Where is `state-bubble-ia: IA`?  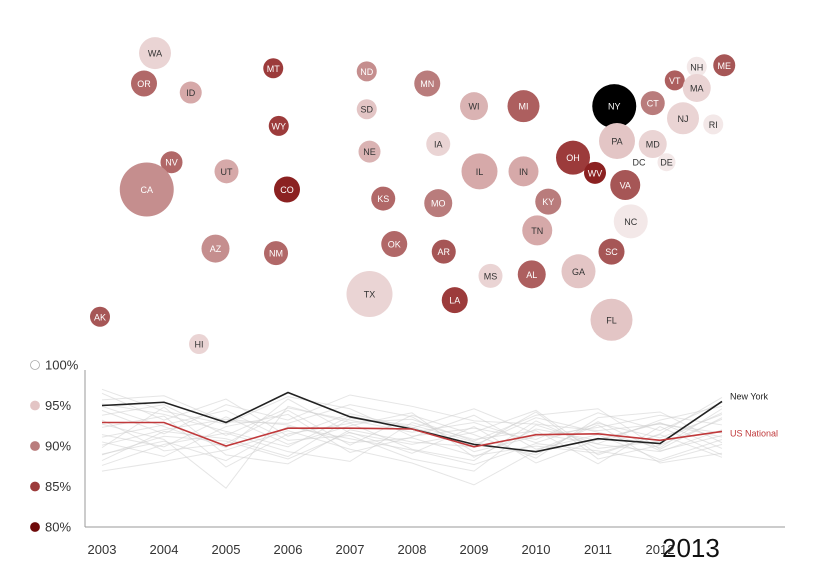
state-bubble-ia: IA is located at coordinates (438, 144).